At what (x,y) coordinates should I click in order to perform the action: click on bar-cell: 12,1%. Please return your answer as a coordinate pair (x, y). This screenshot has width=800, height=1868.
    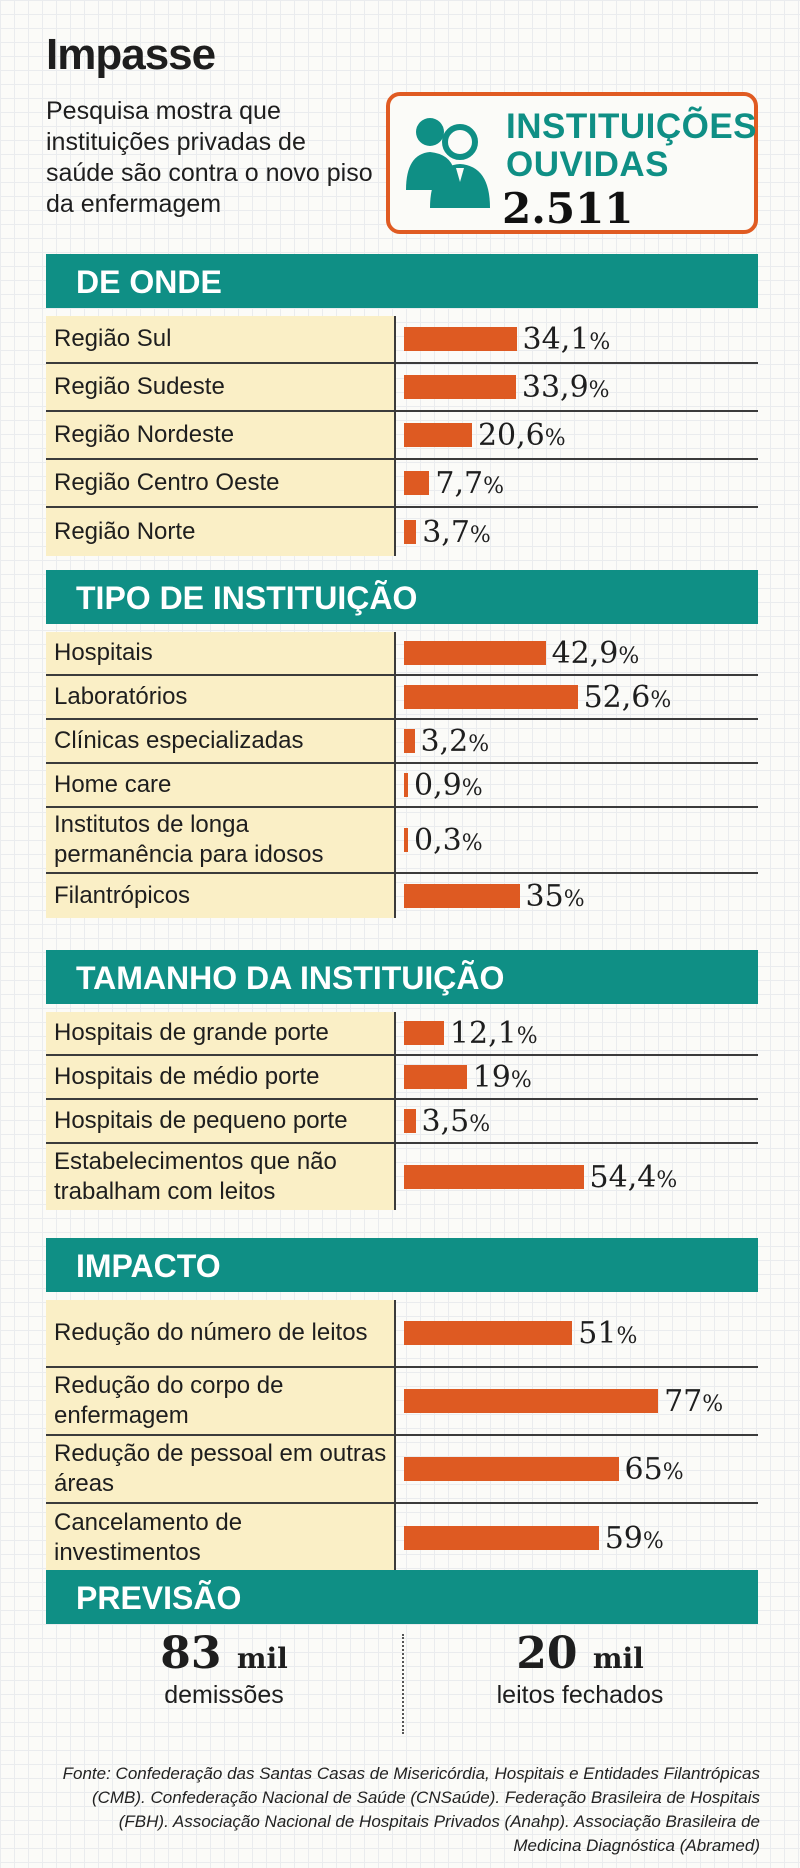
    Looking at the image, I should click on (577, 1033).